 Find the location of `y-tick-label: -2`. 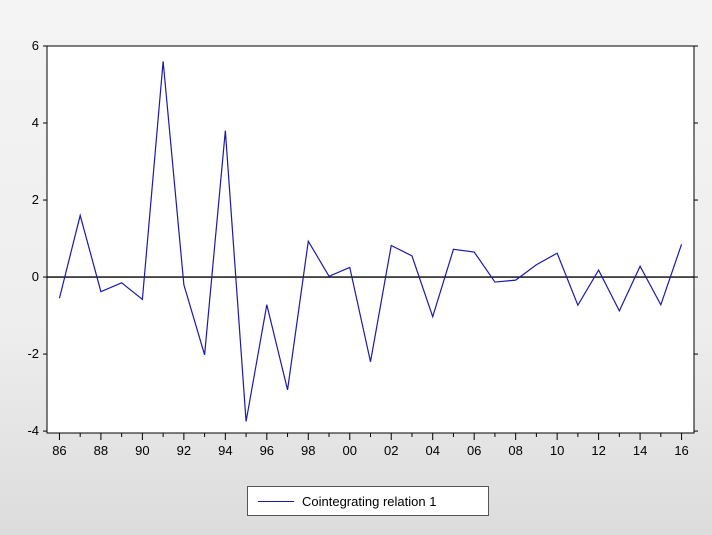

y-tick-label: -2 is located at coordinates (33, 353).